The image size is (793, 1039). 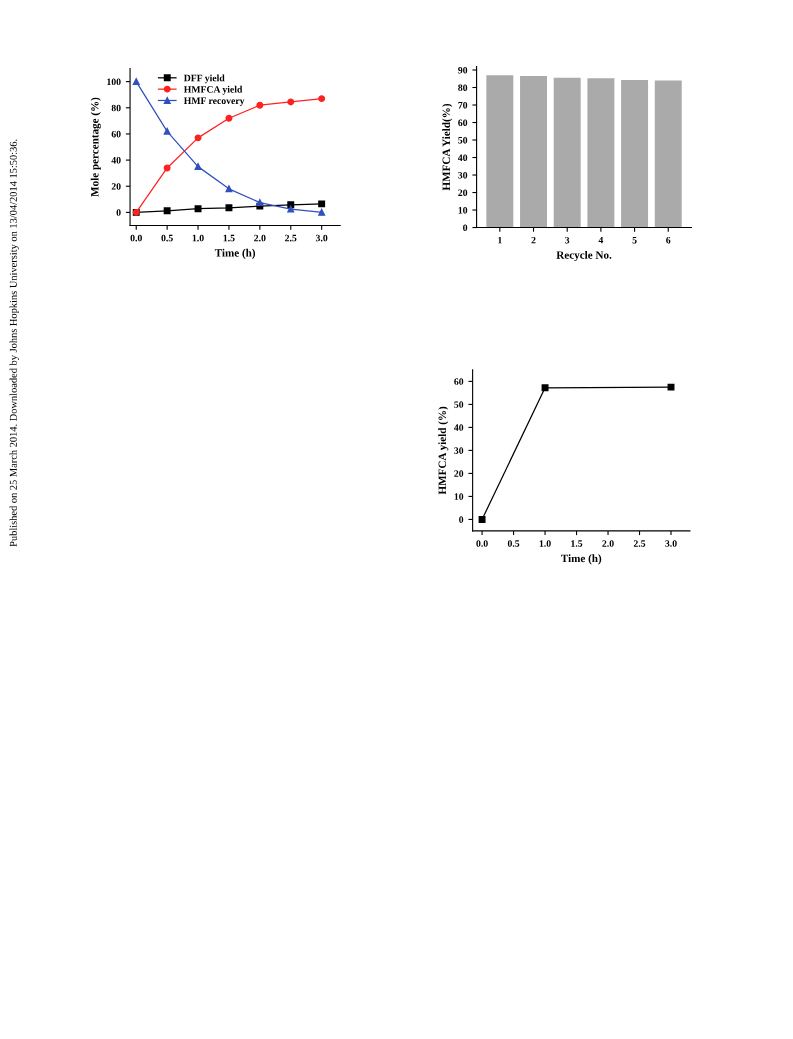 What do you see at coordinates (214, 101) in the screenshot?
I see `legend-label: HMF recovery` at bounding box center [214, 101].